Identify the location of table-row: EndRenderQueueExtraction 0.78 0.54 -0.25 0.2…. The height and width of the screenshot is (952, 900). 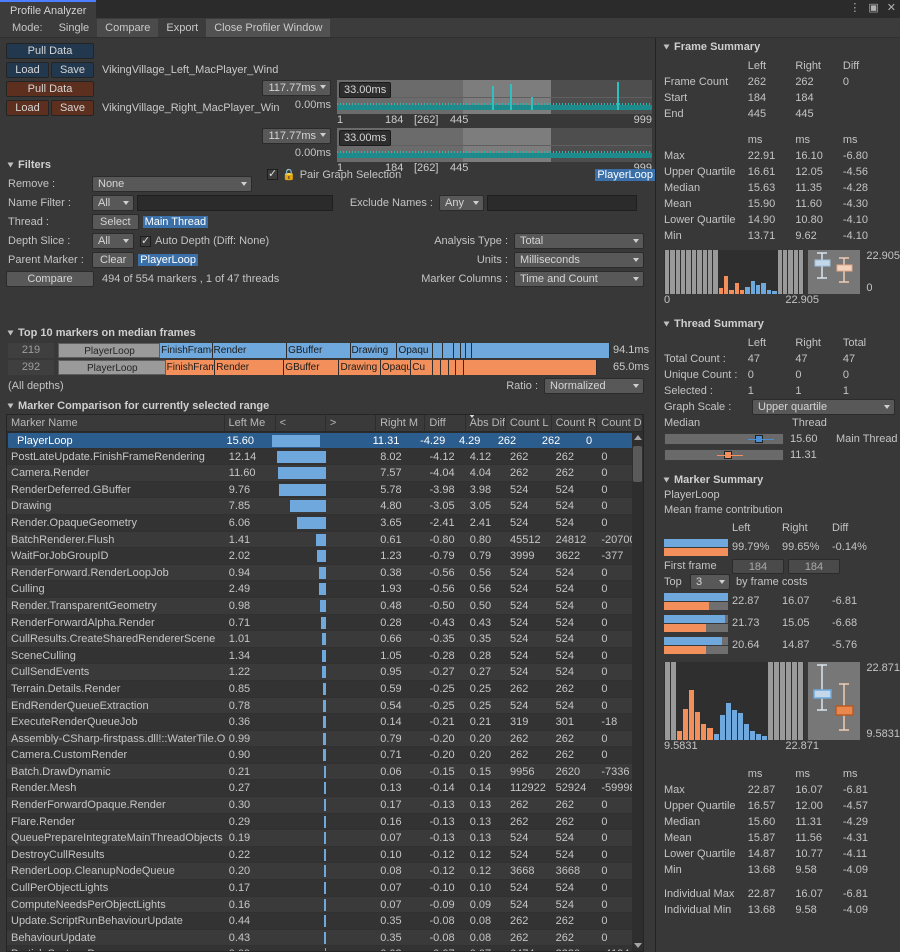
(325, 706).